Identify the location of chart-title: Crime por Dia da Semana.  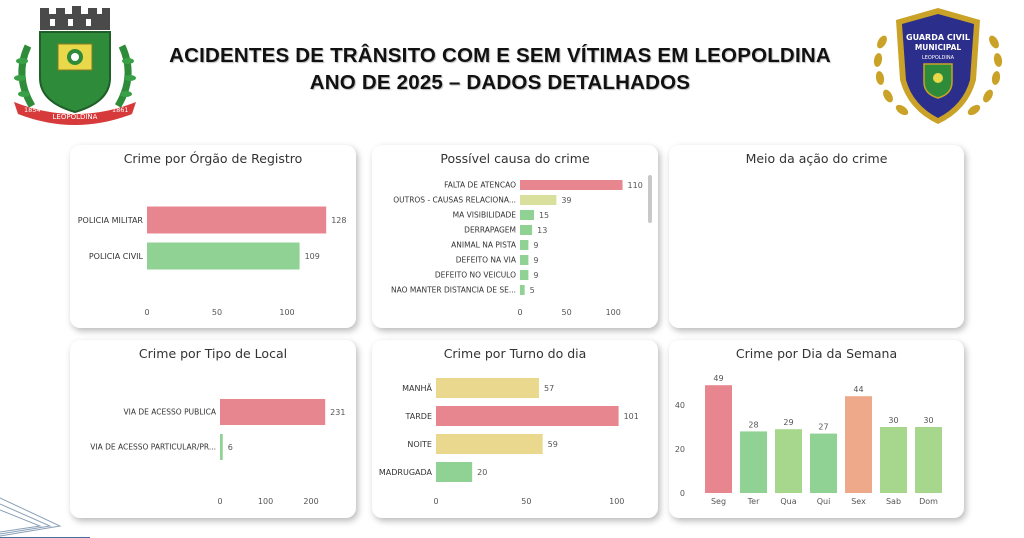
(816, 353).